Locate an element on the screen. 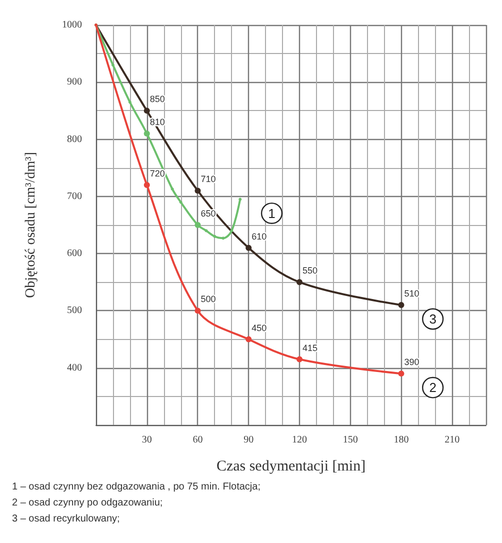 The height and width of the screenshot is (543, 502). x-tick-label: 90 is located at coordinates (249, 440).